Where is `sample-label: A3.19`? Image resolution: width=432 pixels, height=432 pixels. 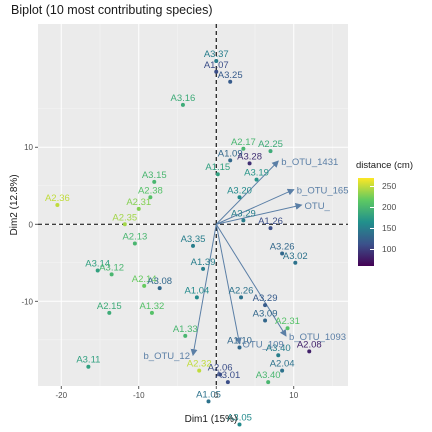 sample-label: A3.19 is located at coordinates (256, 173).